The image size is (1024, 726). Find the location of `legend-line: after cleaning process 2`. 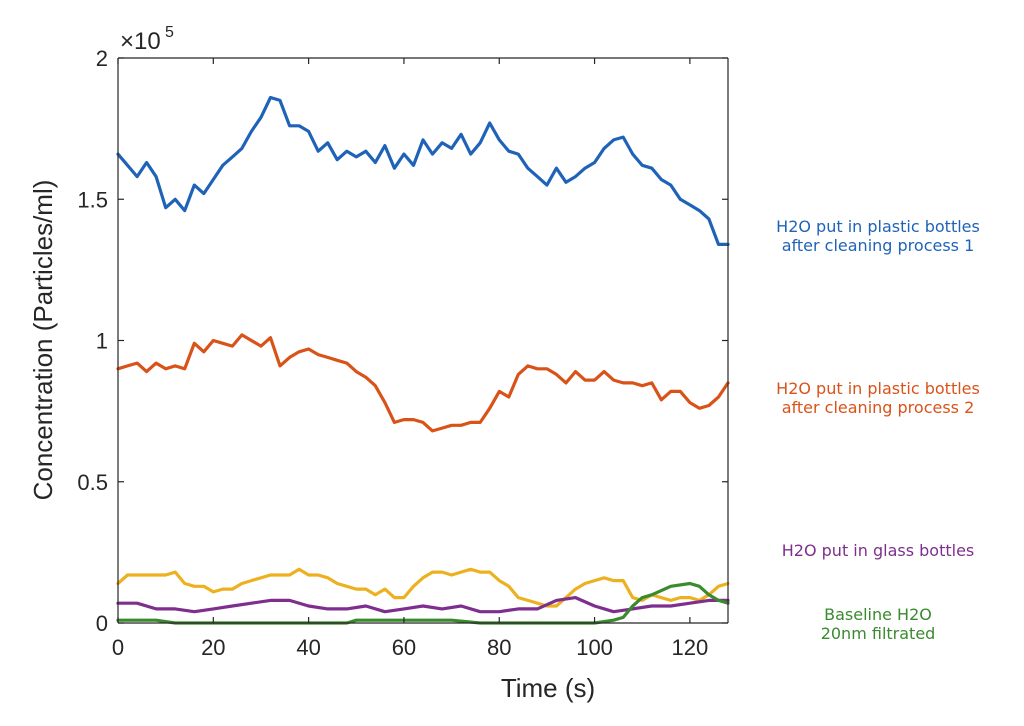

legend-line: after cleaning process 2 is located at coordinates (878, 407).